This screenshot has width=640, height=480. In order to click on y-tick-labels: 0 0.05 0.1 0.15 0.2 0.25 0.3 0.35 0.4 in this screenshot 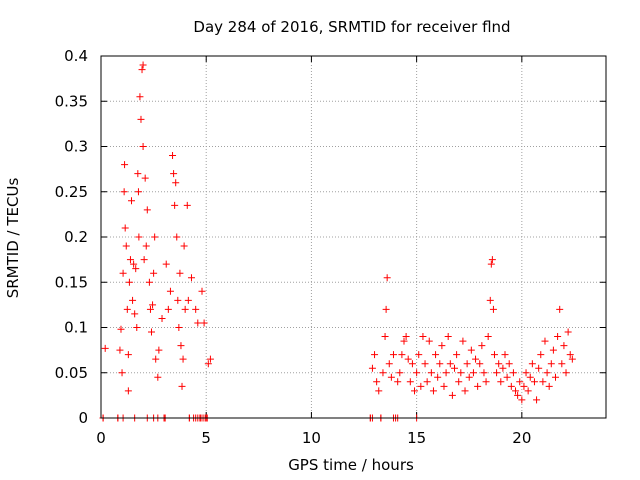, I will do `click(71, 237)`.